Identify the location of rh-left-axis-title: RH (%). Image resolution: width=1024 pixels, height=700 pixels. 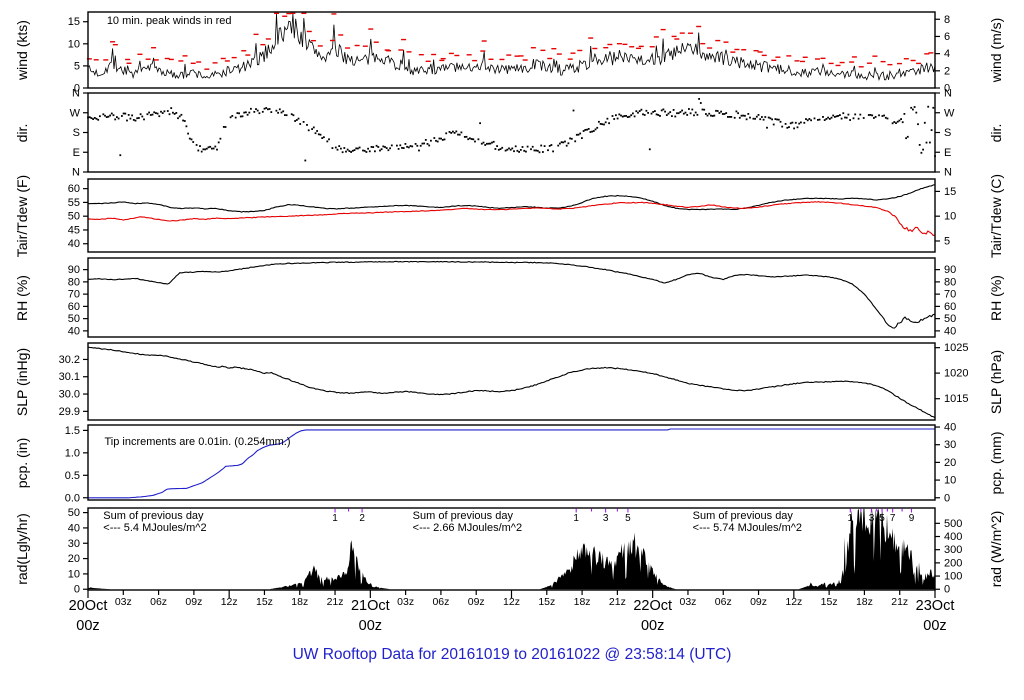
(22, 297).